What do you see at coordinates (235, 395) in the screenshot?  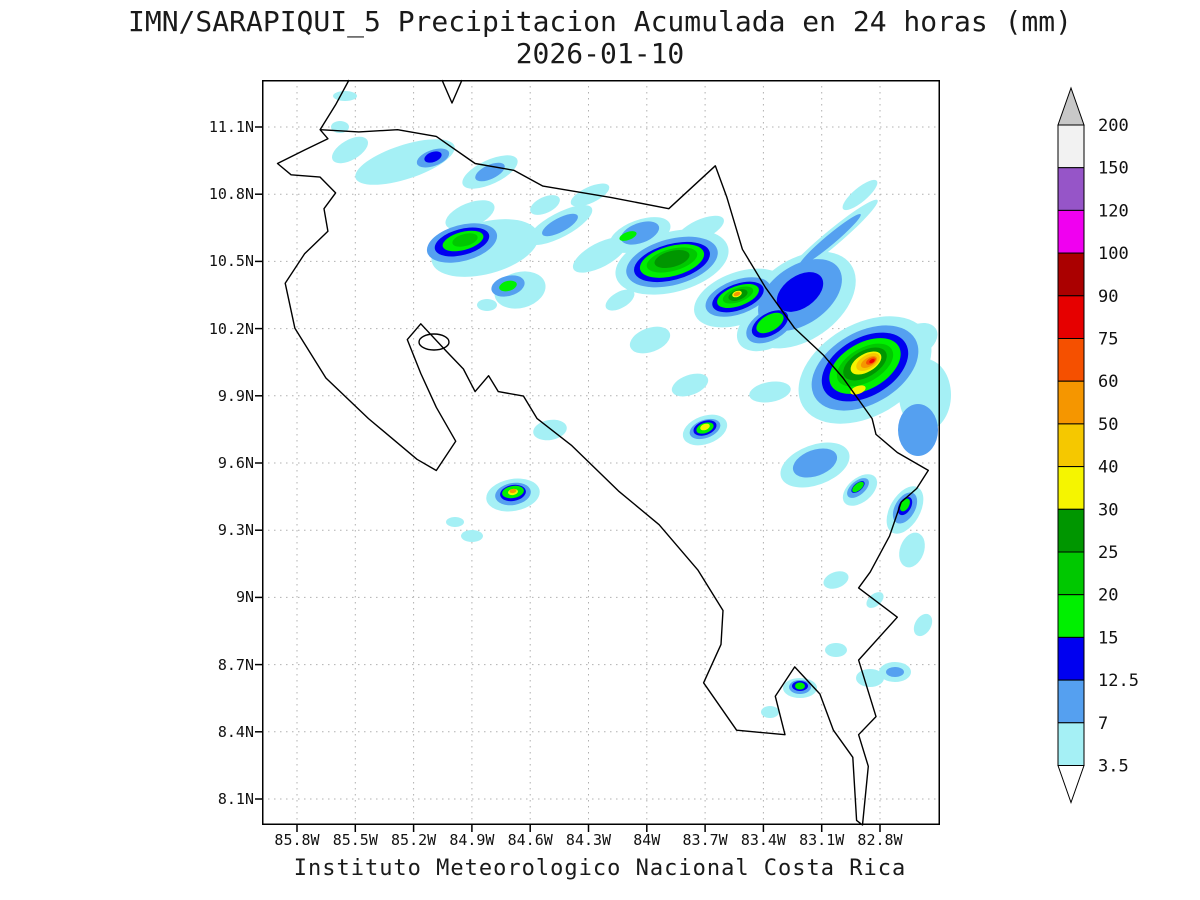 I see `lat-tick-label: 9.9N` at bounding box center [235, 395].